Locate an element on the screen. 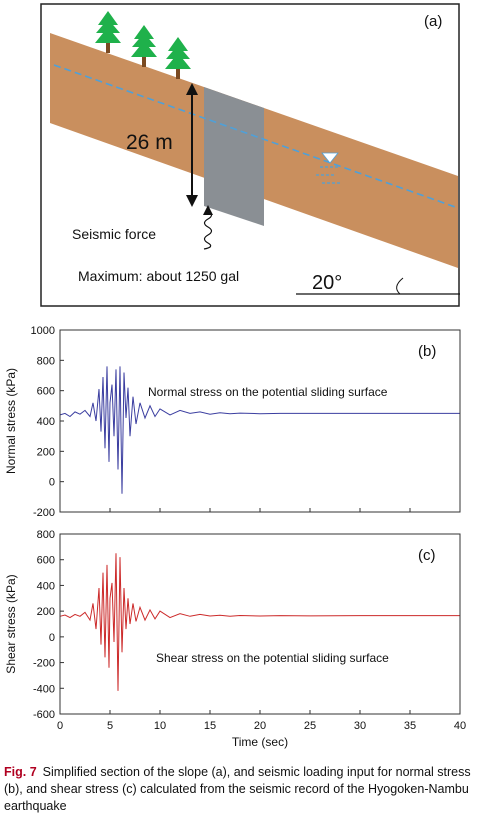 The width and height of the screenshot is (479, 839). x-ticks is located at coordinates (260, 510).